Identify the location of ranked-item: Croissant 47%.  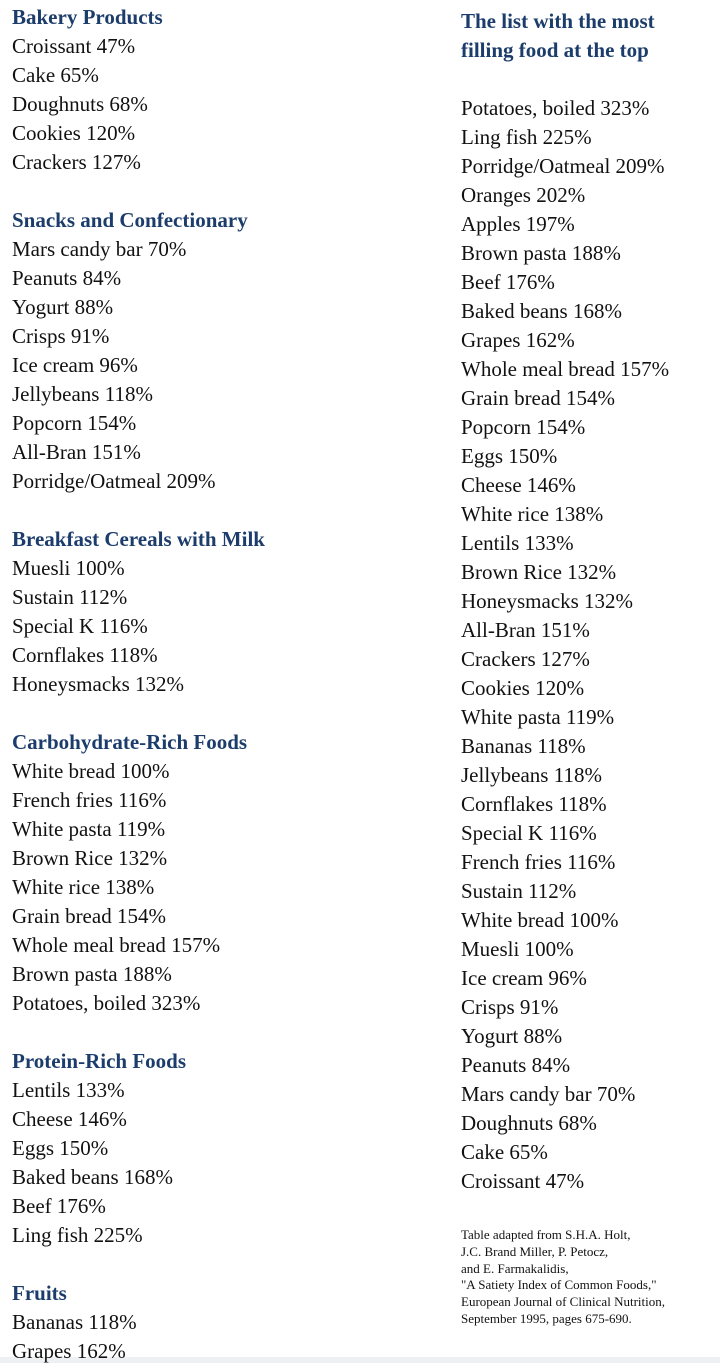
(523, 1181).